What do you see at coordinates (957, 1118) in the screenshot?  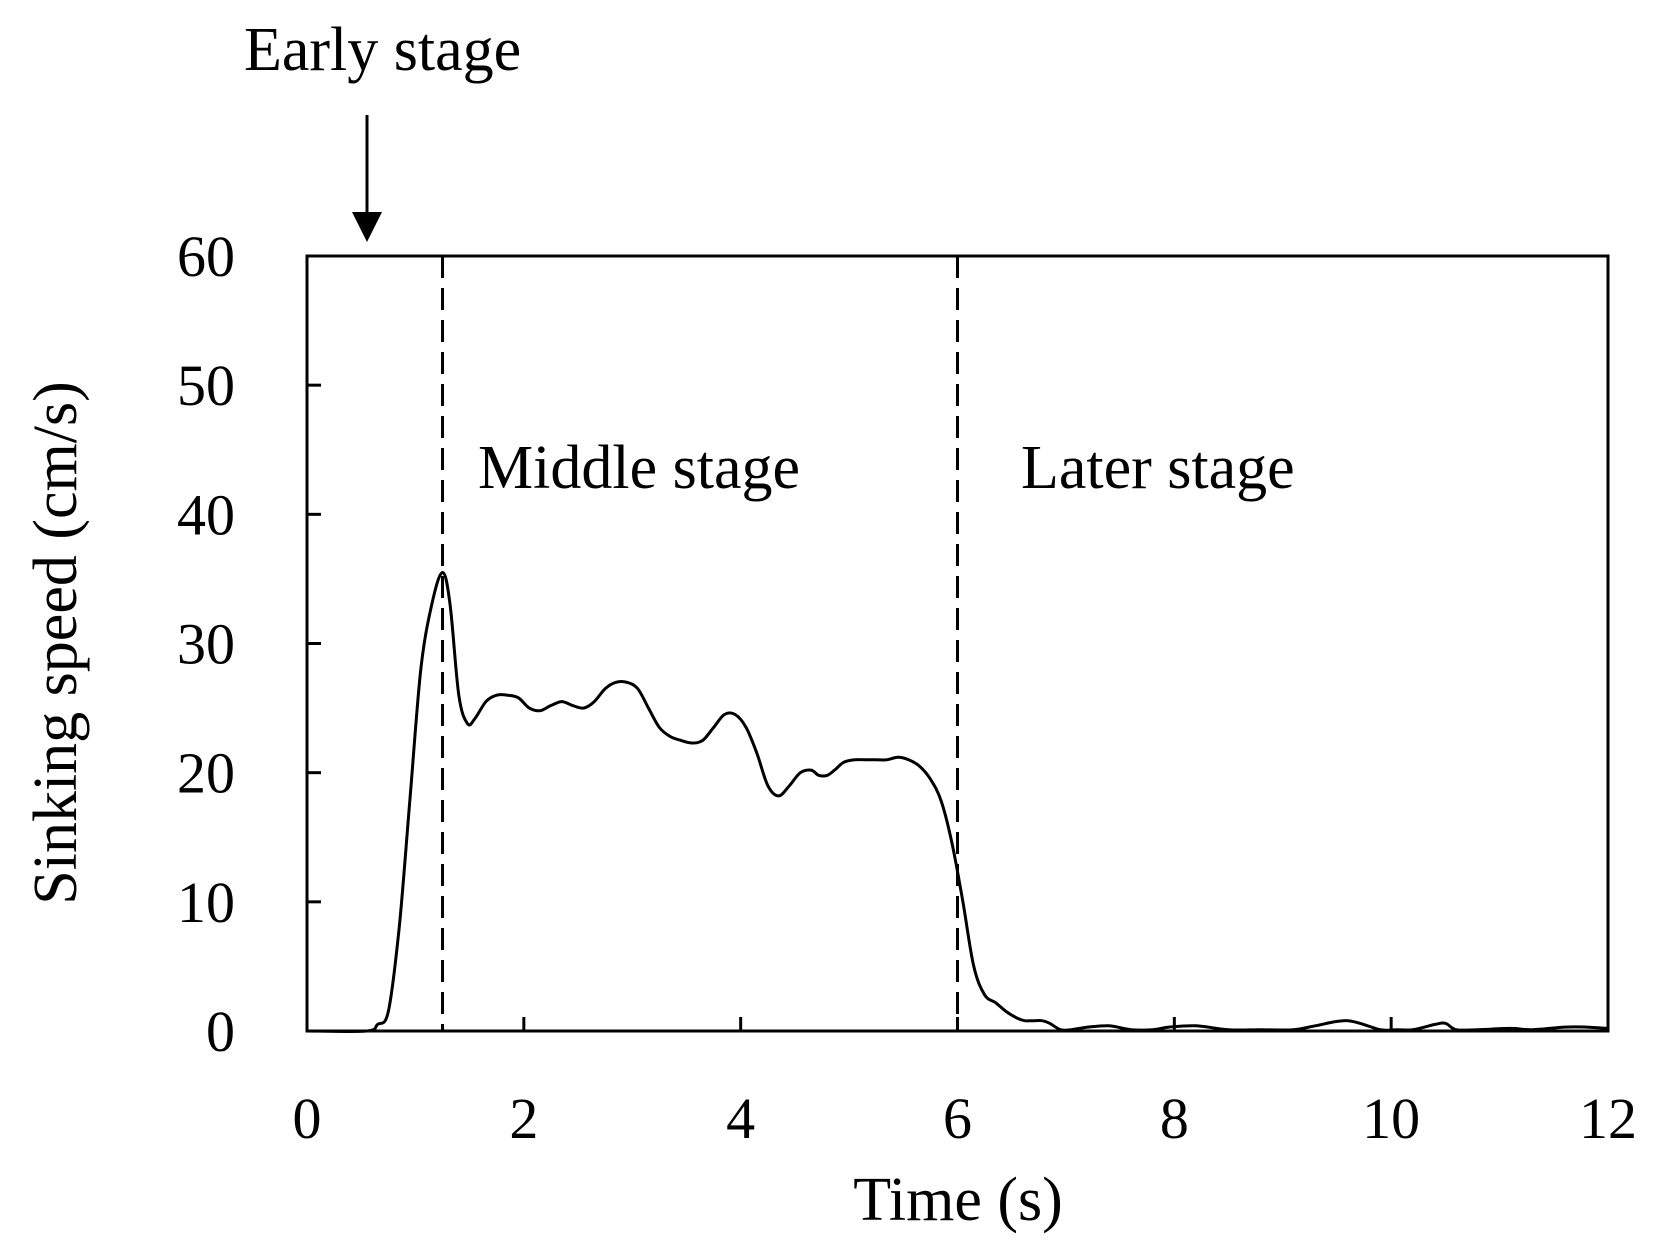 I see `x-tick-label: 6` at bounding box center [957, 1118].